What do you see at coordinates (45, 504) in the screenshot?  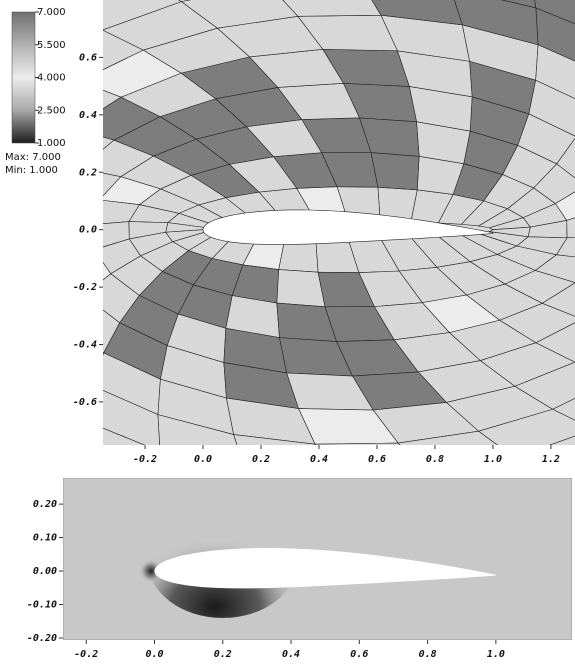 I see `y-tick-label: 0.20` at bounding box center [45, 504].